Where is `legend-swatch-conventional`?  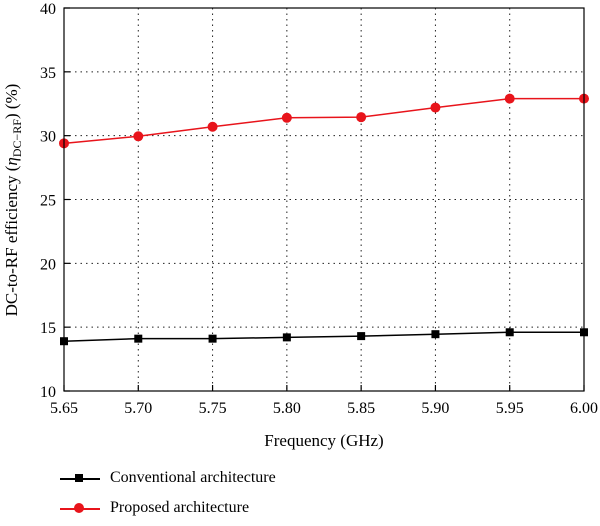 legend-swatch-conventional is located at coordinates (80, 478).